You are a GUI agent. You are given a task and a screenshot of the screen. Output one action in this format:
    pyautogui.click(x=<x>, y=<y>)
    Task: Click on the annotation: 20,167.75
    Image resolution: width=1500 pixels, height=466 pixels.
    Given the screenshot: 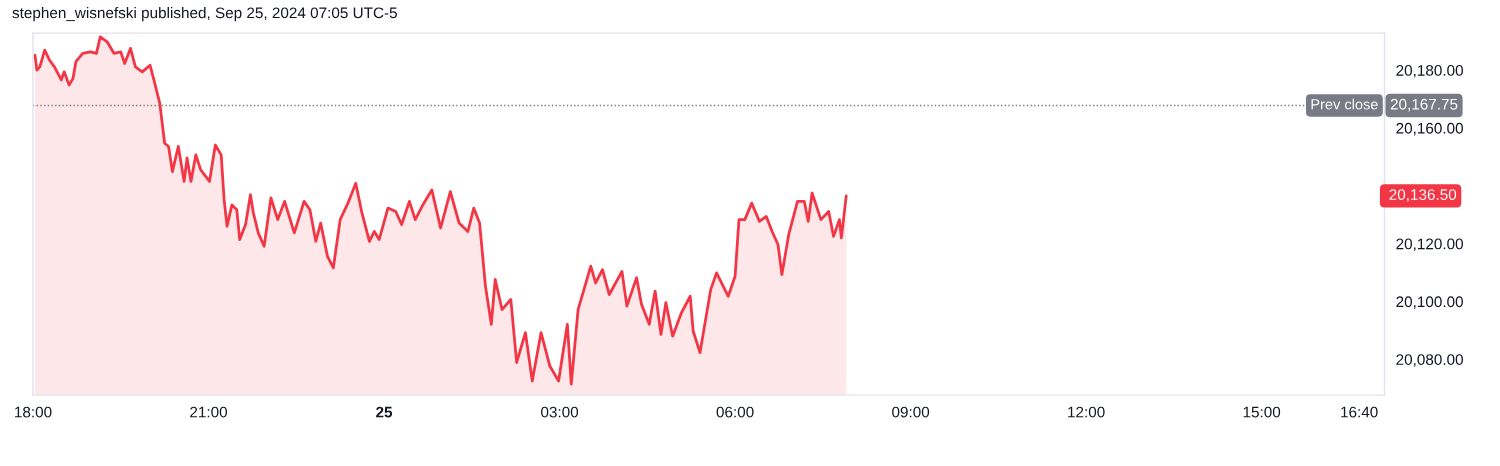 What is the action you would take?
    pyautogui.click(x=1424, y=105)
    